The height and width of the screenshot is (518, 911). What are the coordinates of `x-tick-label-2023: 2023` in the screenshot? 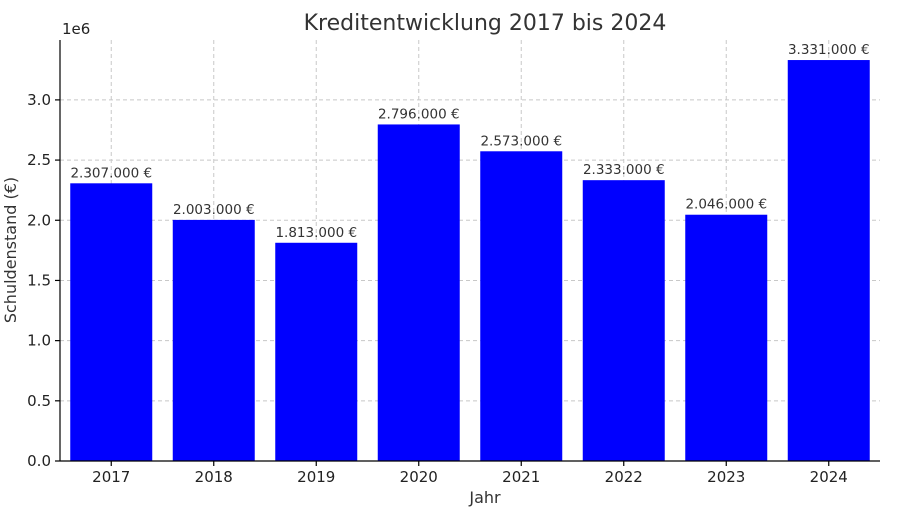 It's located at (726, 477).